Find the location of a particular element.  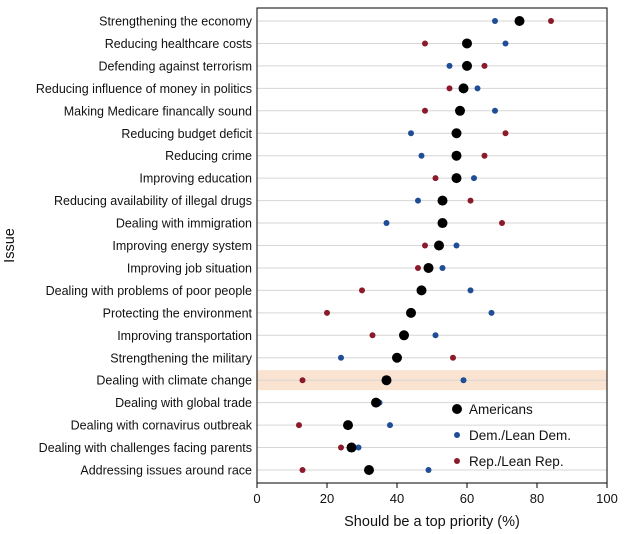

category-label: Defending against terrorism is located at coordinates (175, 66).